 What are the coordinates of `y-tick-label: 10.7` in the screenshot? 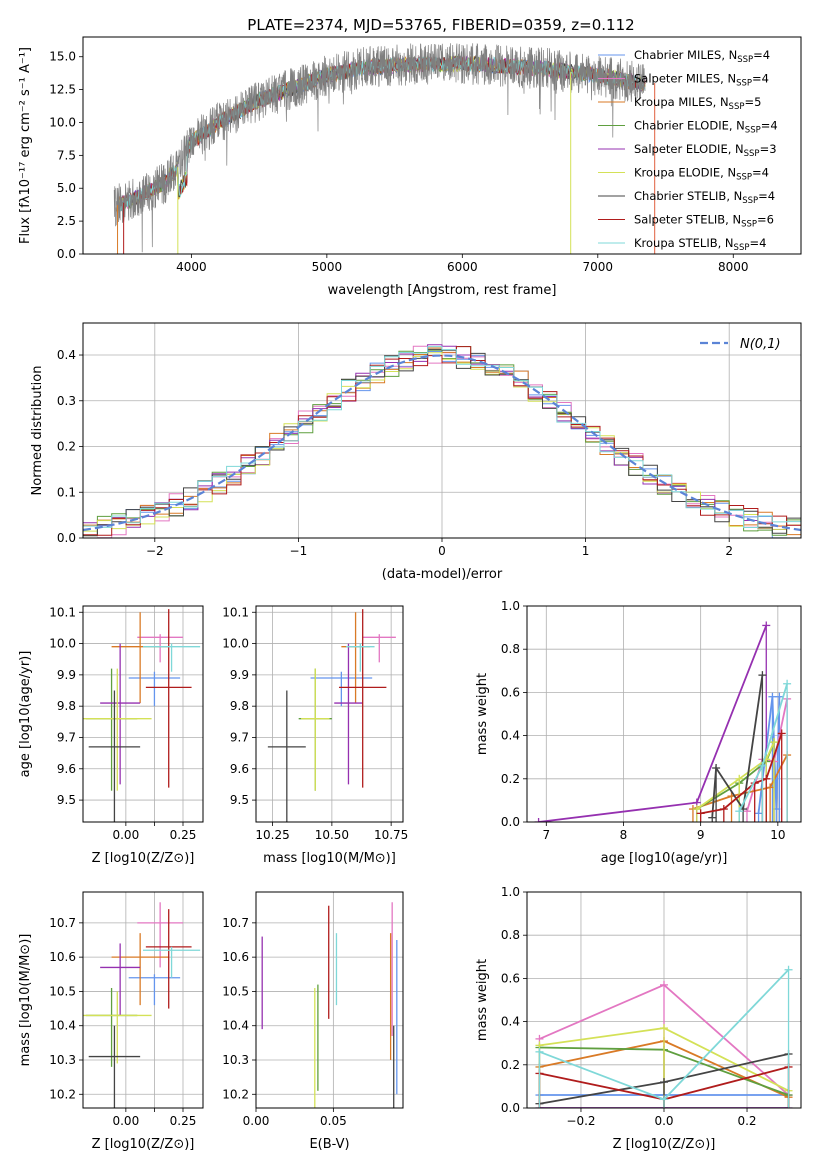 It's located at (62, 923).